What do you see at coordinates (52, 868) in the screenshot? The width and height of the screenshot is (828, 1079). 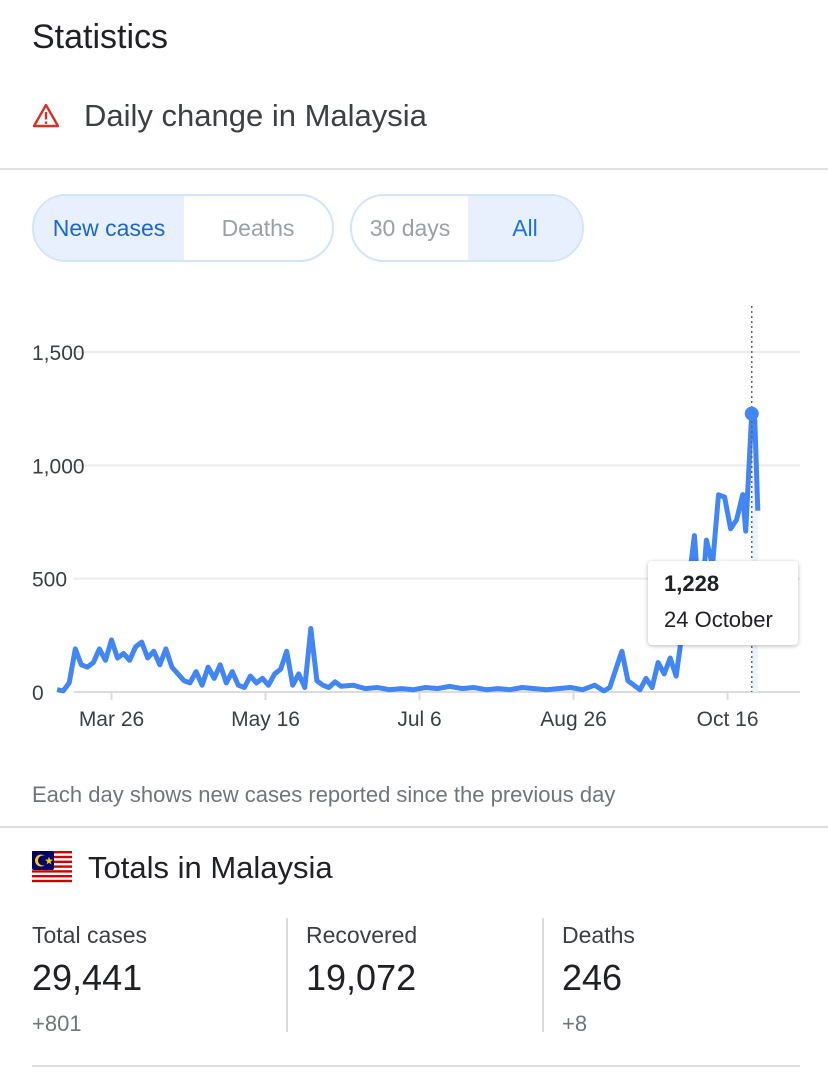 I see `malaysia-flag-icon` at bounding box center [52, 868].